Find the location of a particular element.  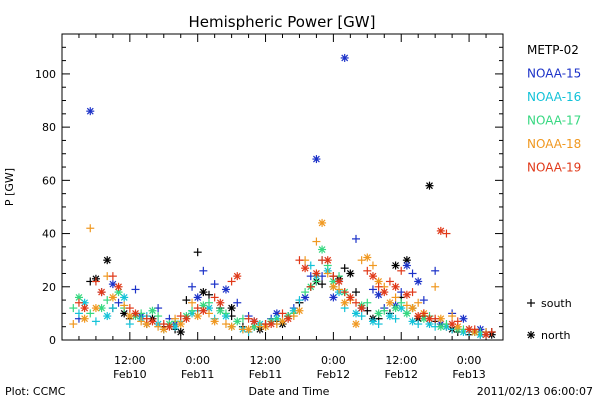

marker-legend-label: north is located at coordinates (556, 335).